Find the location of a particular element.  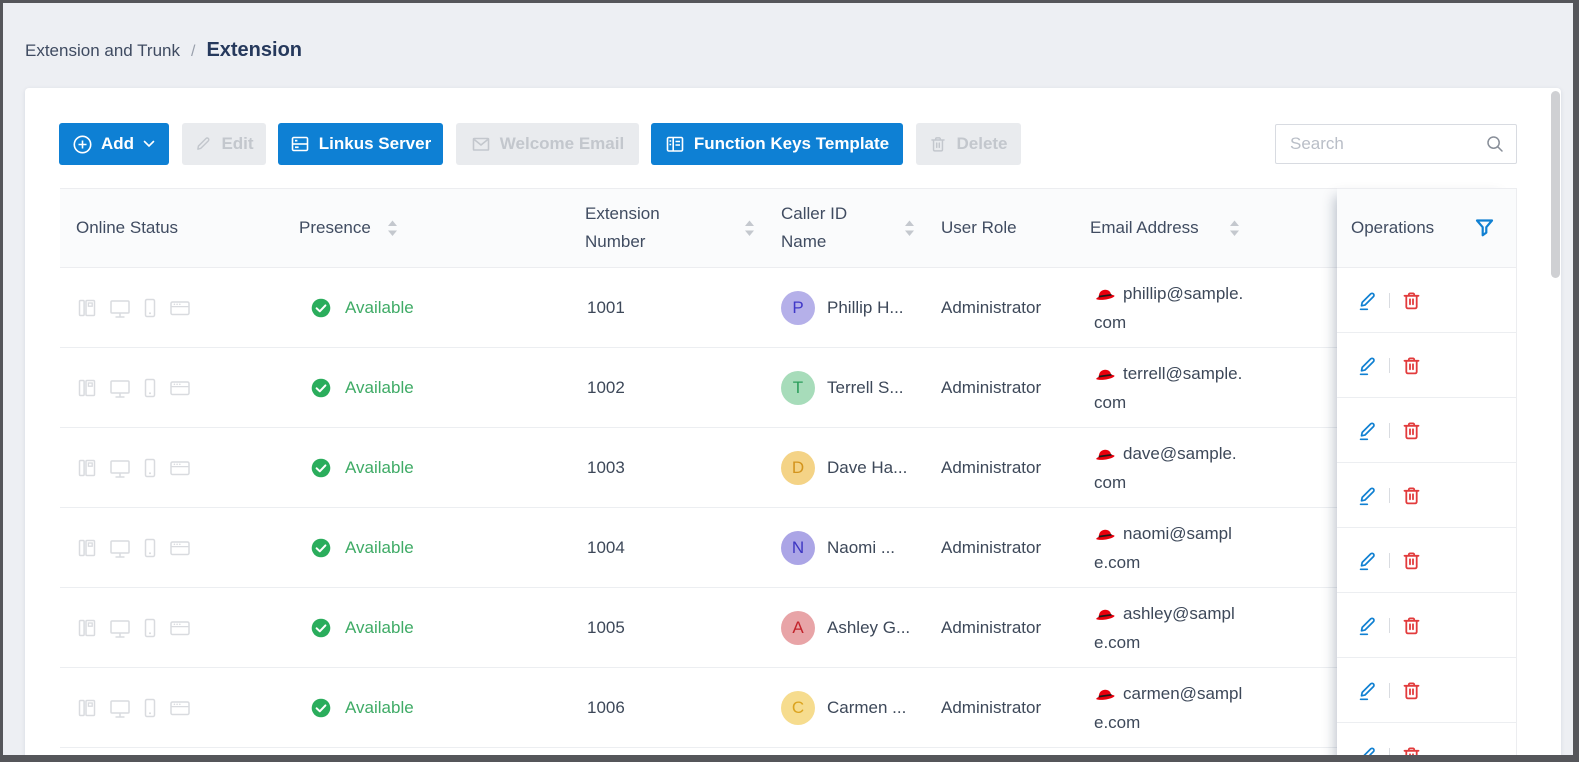

email-address: phillip@sample.com is located at coordinates (1169, 307).